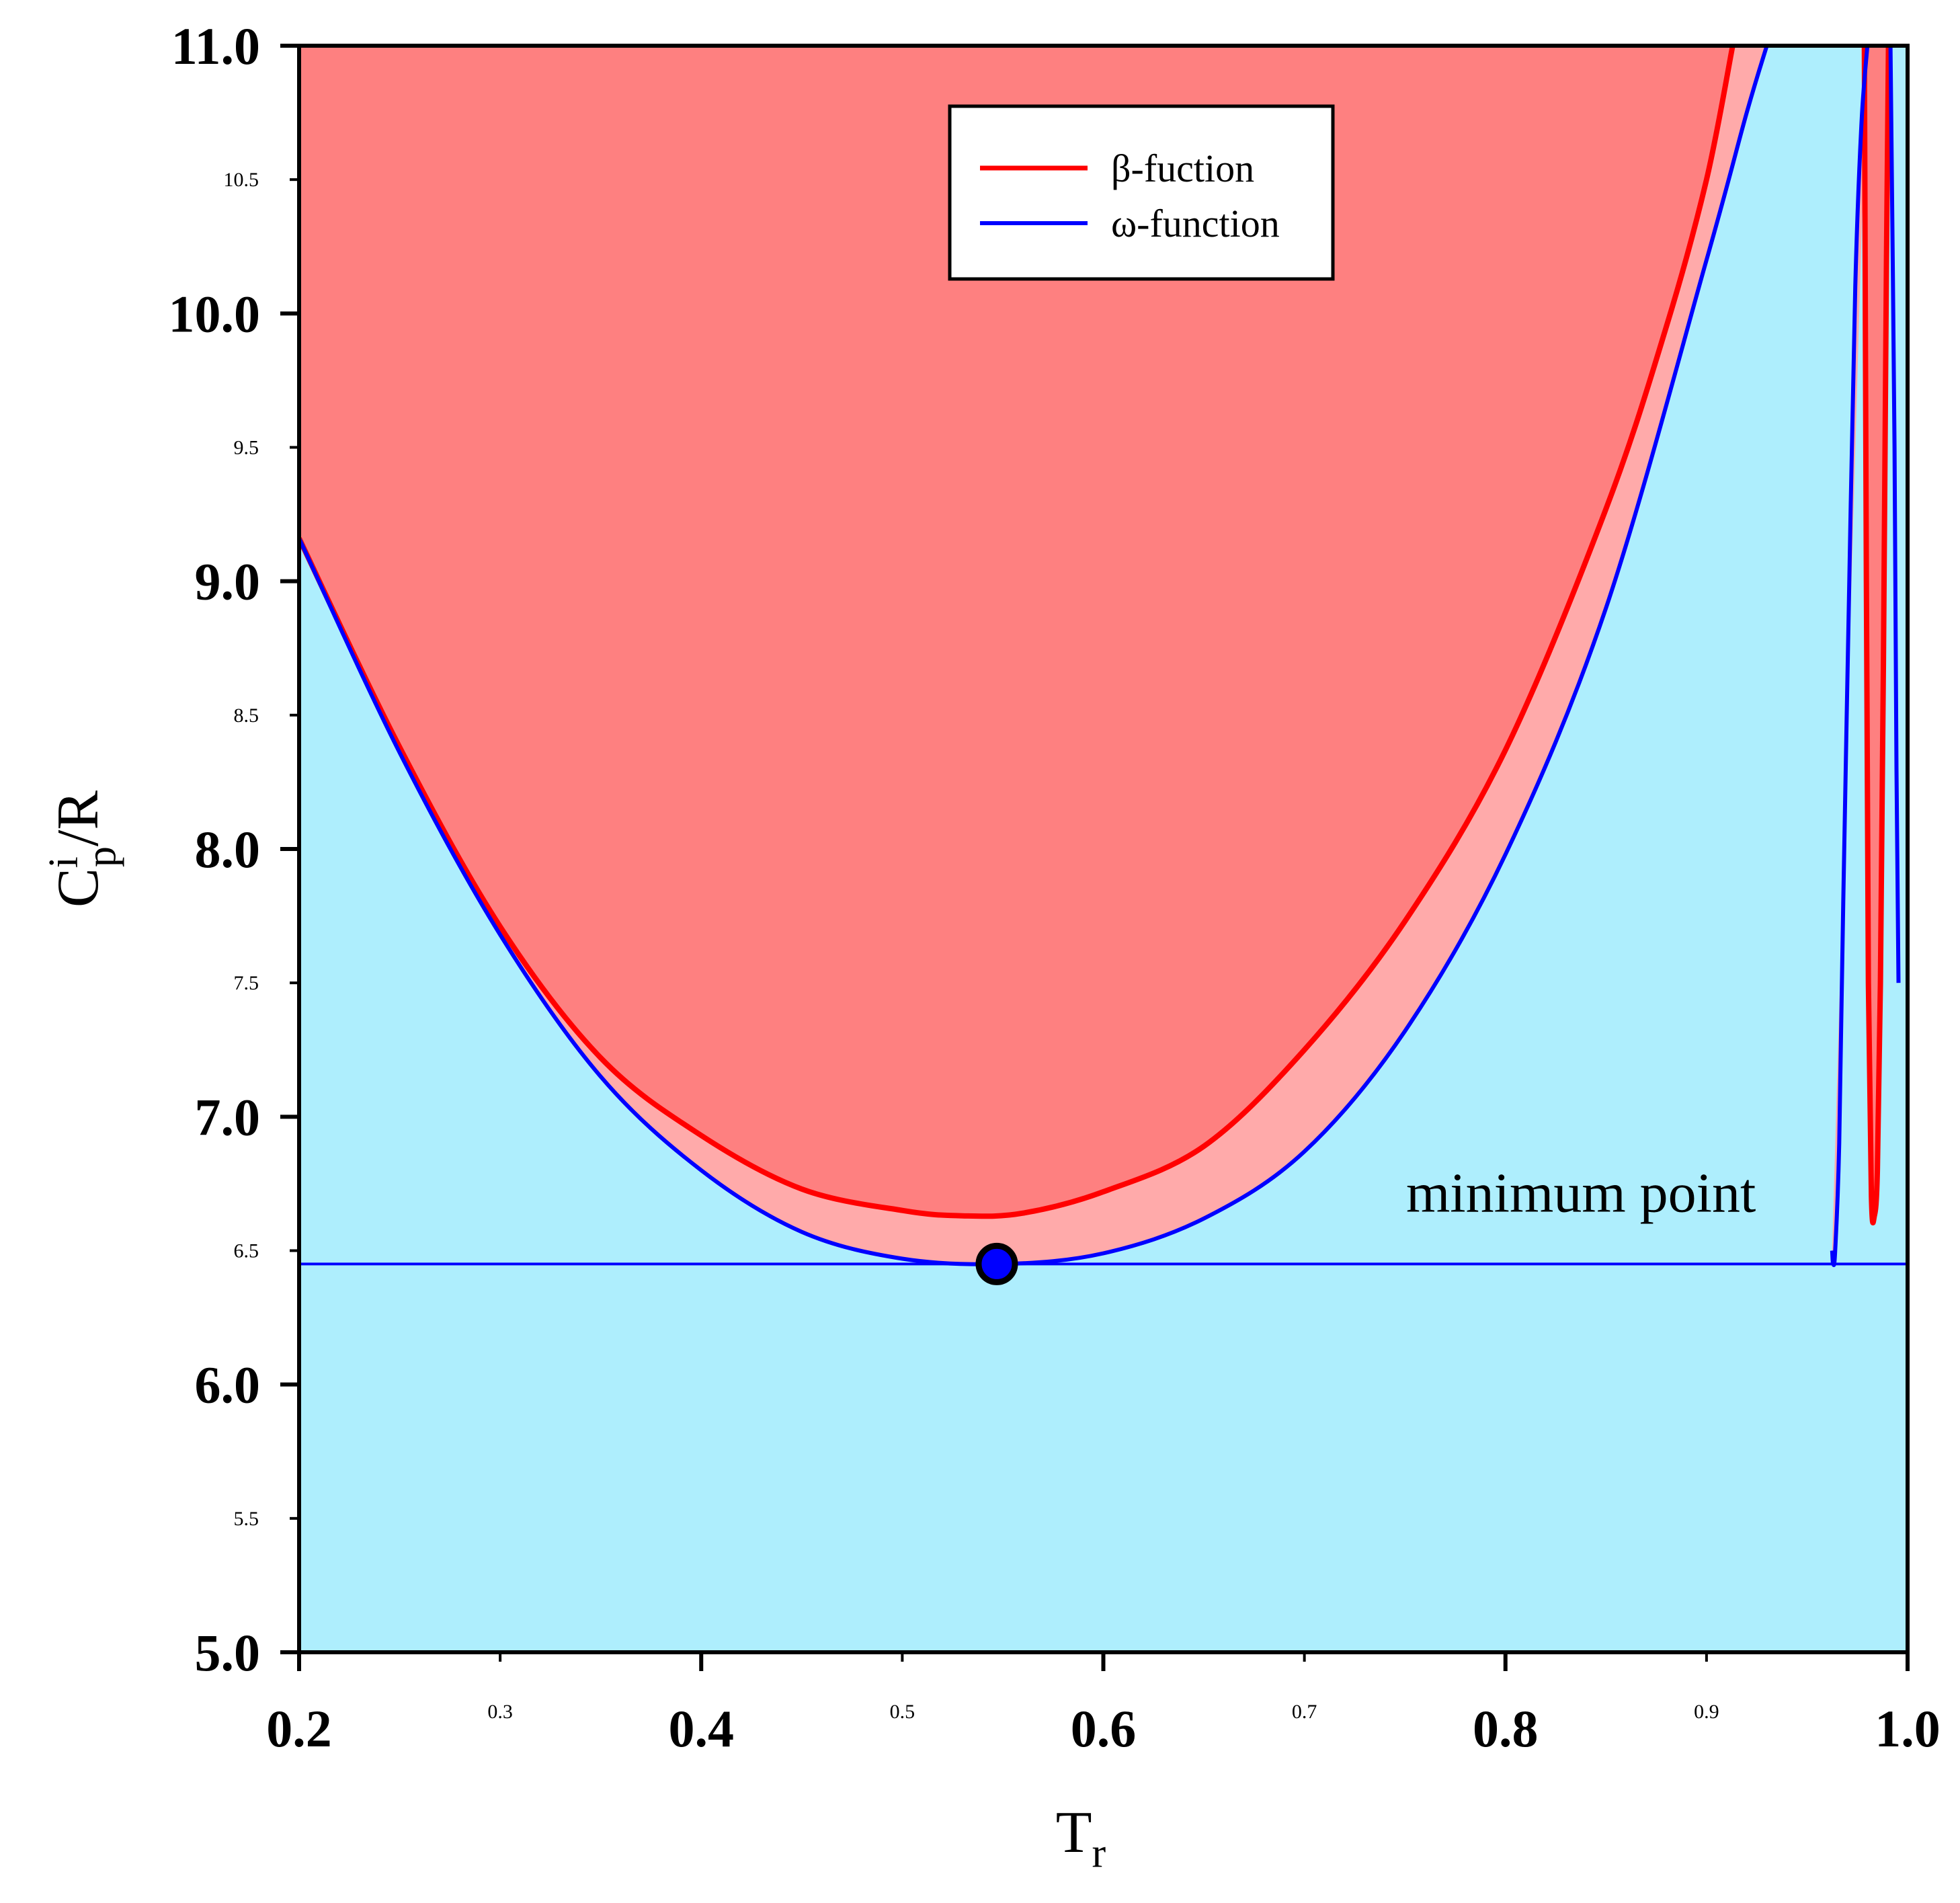 This screenshot has width=1960, height=1903. I want to click on legend-box, so click(1141, 193).